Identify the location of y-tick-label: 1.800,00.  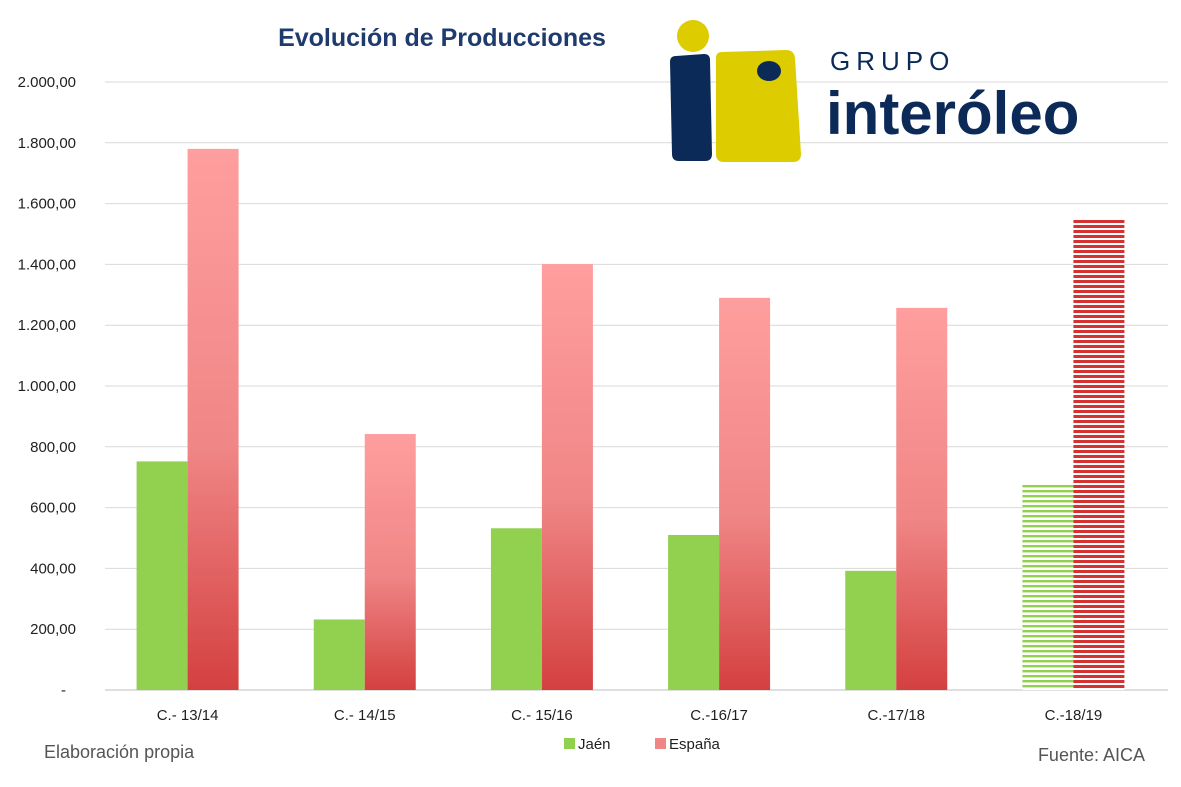
(47, 143).